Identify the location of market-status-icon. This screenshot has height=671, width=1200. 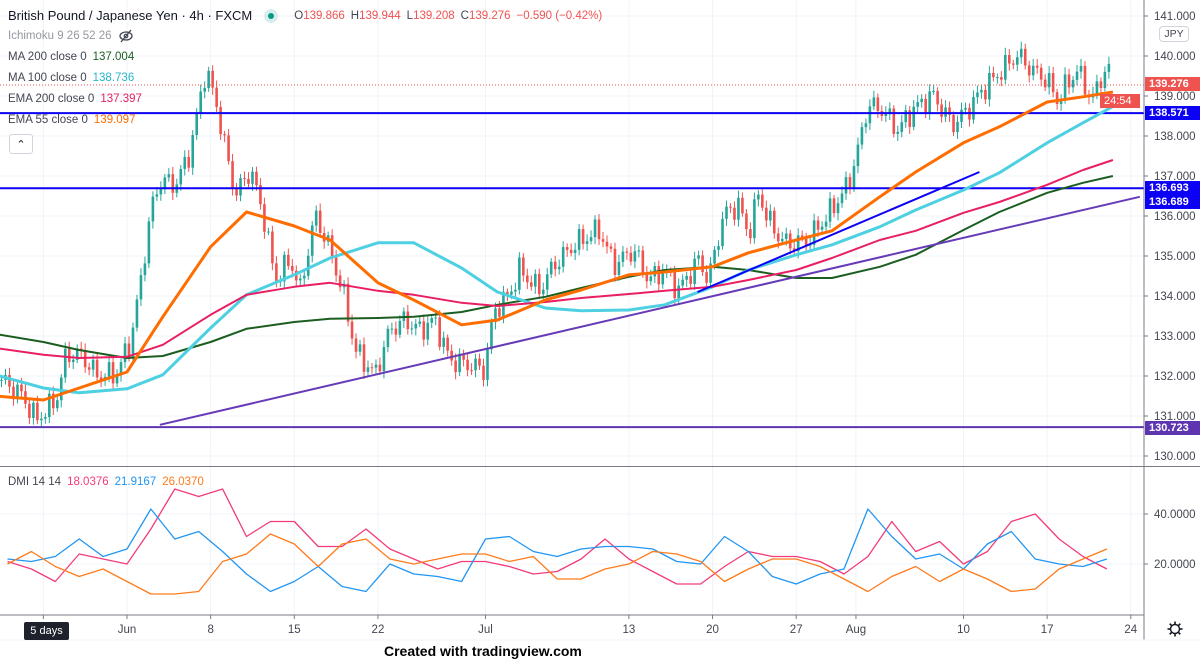
(271, 15).